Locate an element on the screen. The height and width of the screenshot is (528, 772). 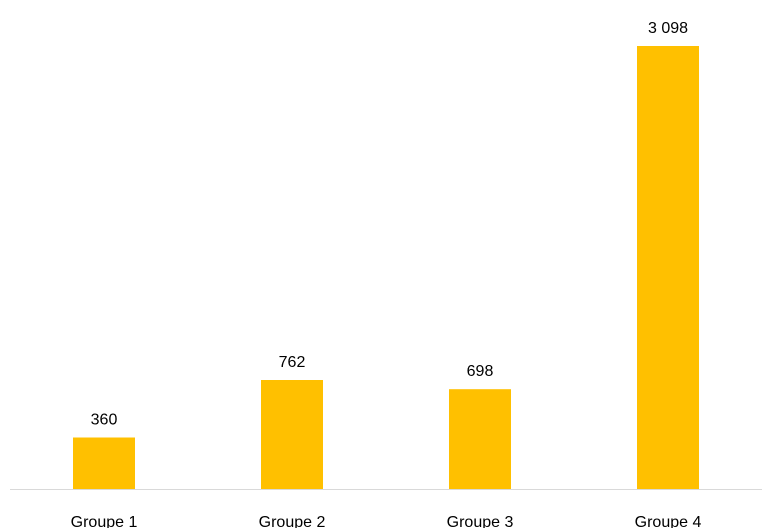
category-label-2: Groupe 2 is located at coordinates (292, 521).